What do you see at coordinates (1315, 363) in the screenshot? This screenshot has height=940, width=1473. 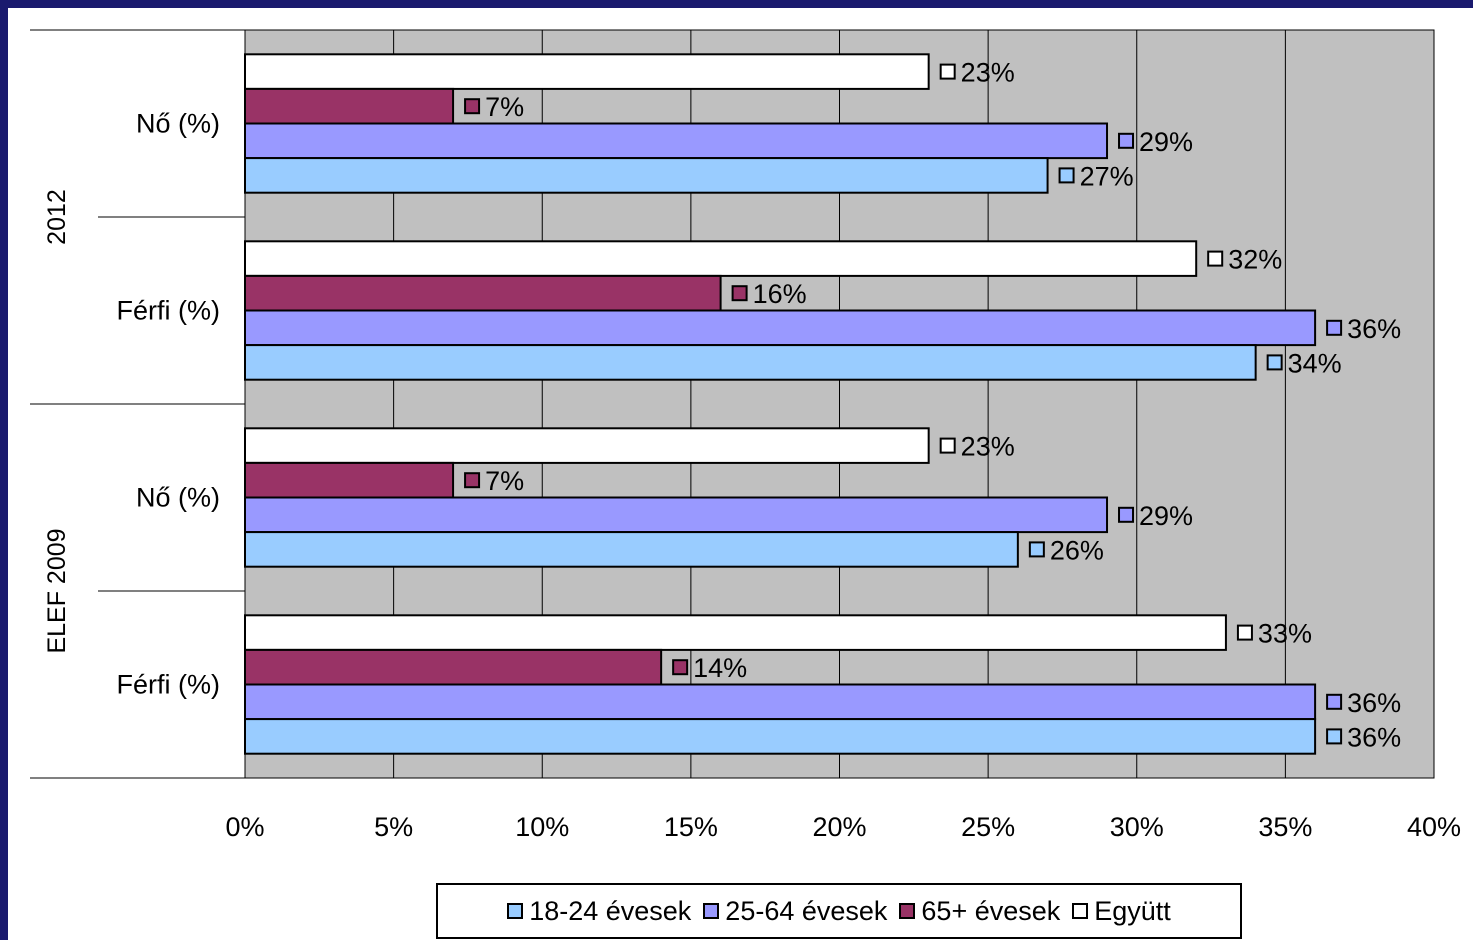 I see `data-label: 34%` at bounding box center [1315, 363].